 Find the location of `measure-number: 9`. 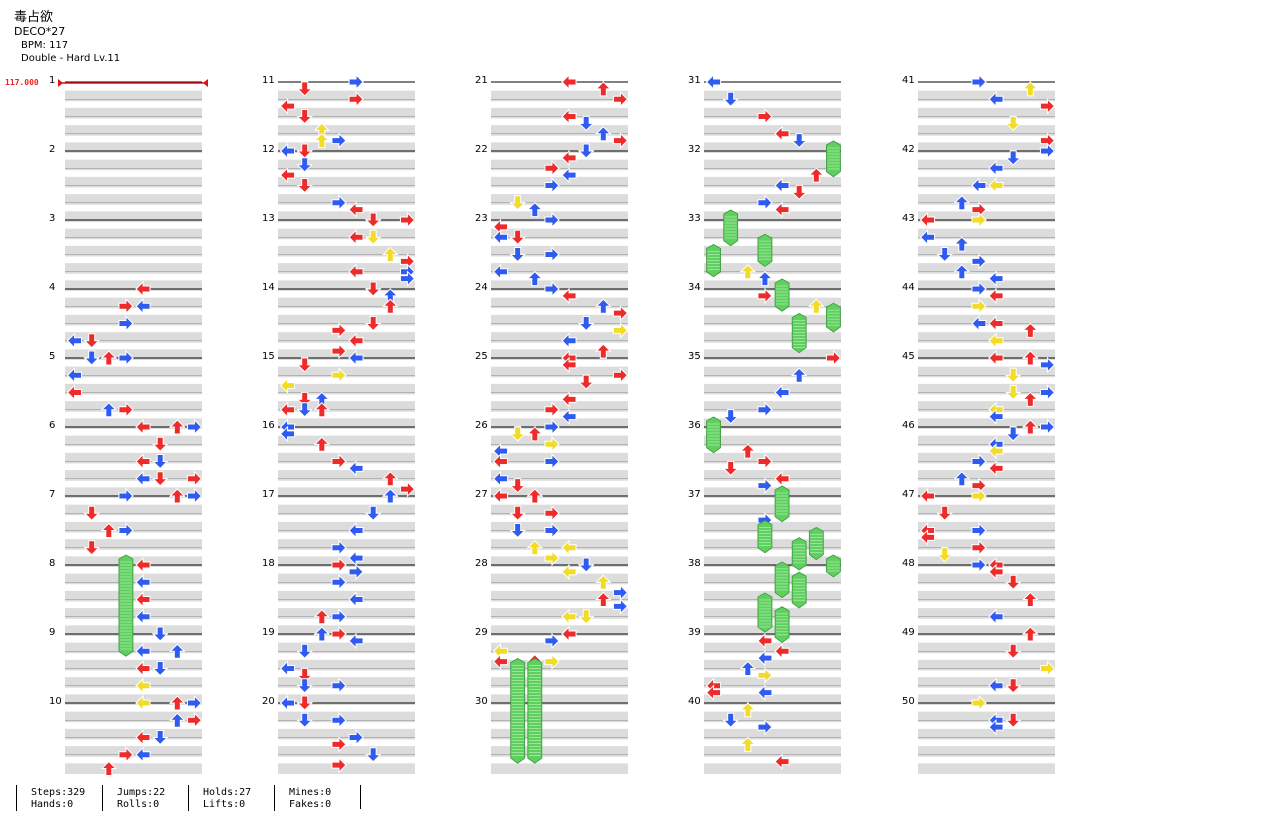

measure-number: 9 is located at coordinates (52, 632).